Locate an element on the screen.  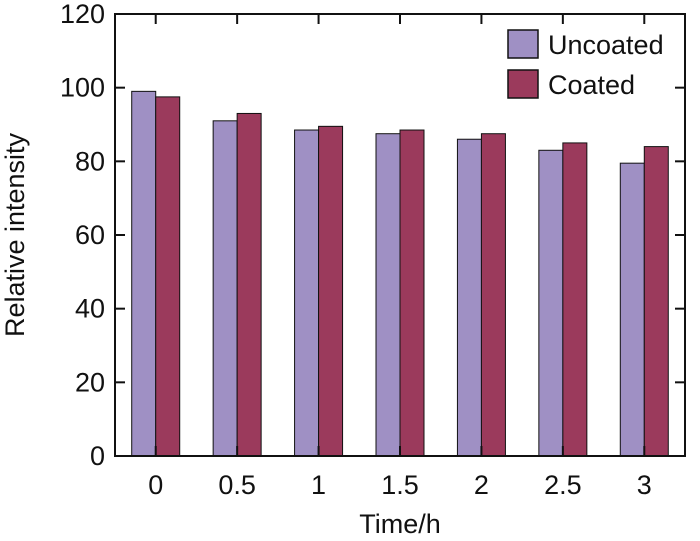
x-tick-label: 1.5 is located at coordinates (400, 485).